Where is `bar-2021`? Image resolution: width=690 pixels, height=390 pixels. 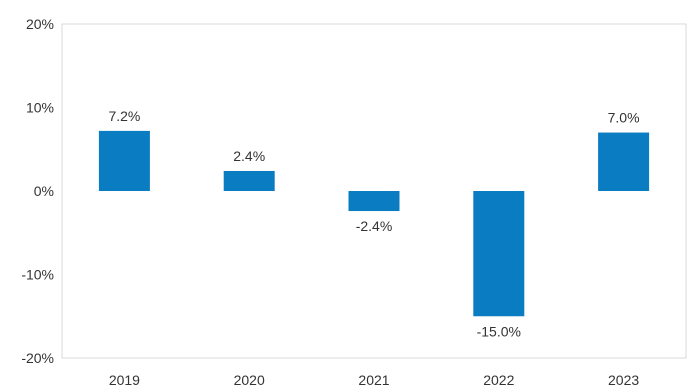
bar-2021 is located at coordinates (374, 201).